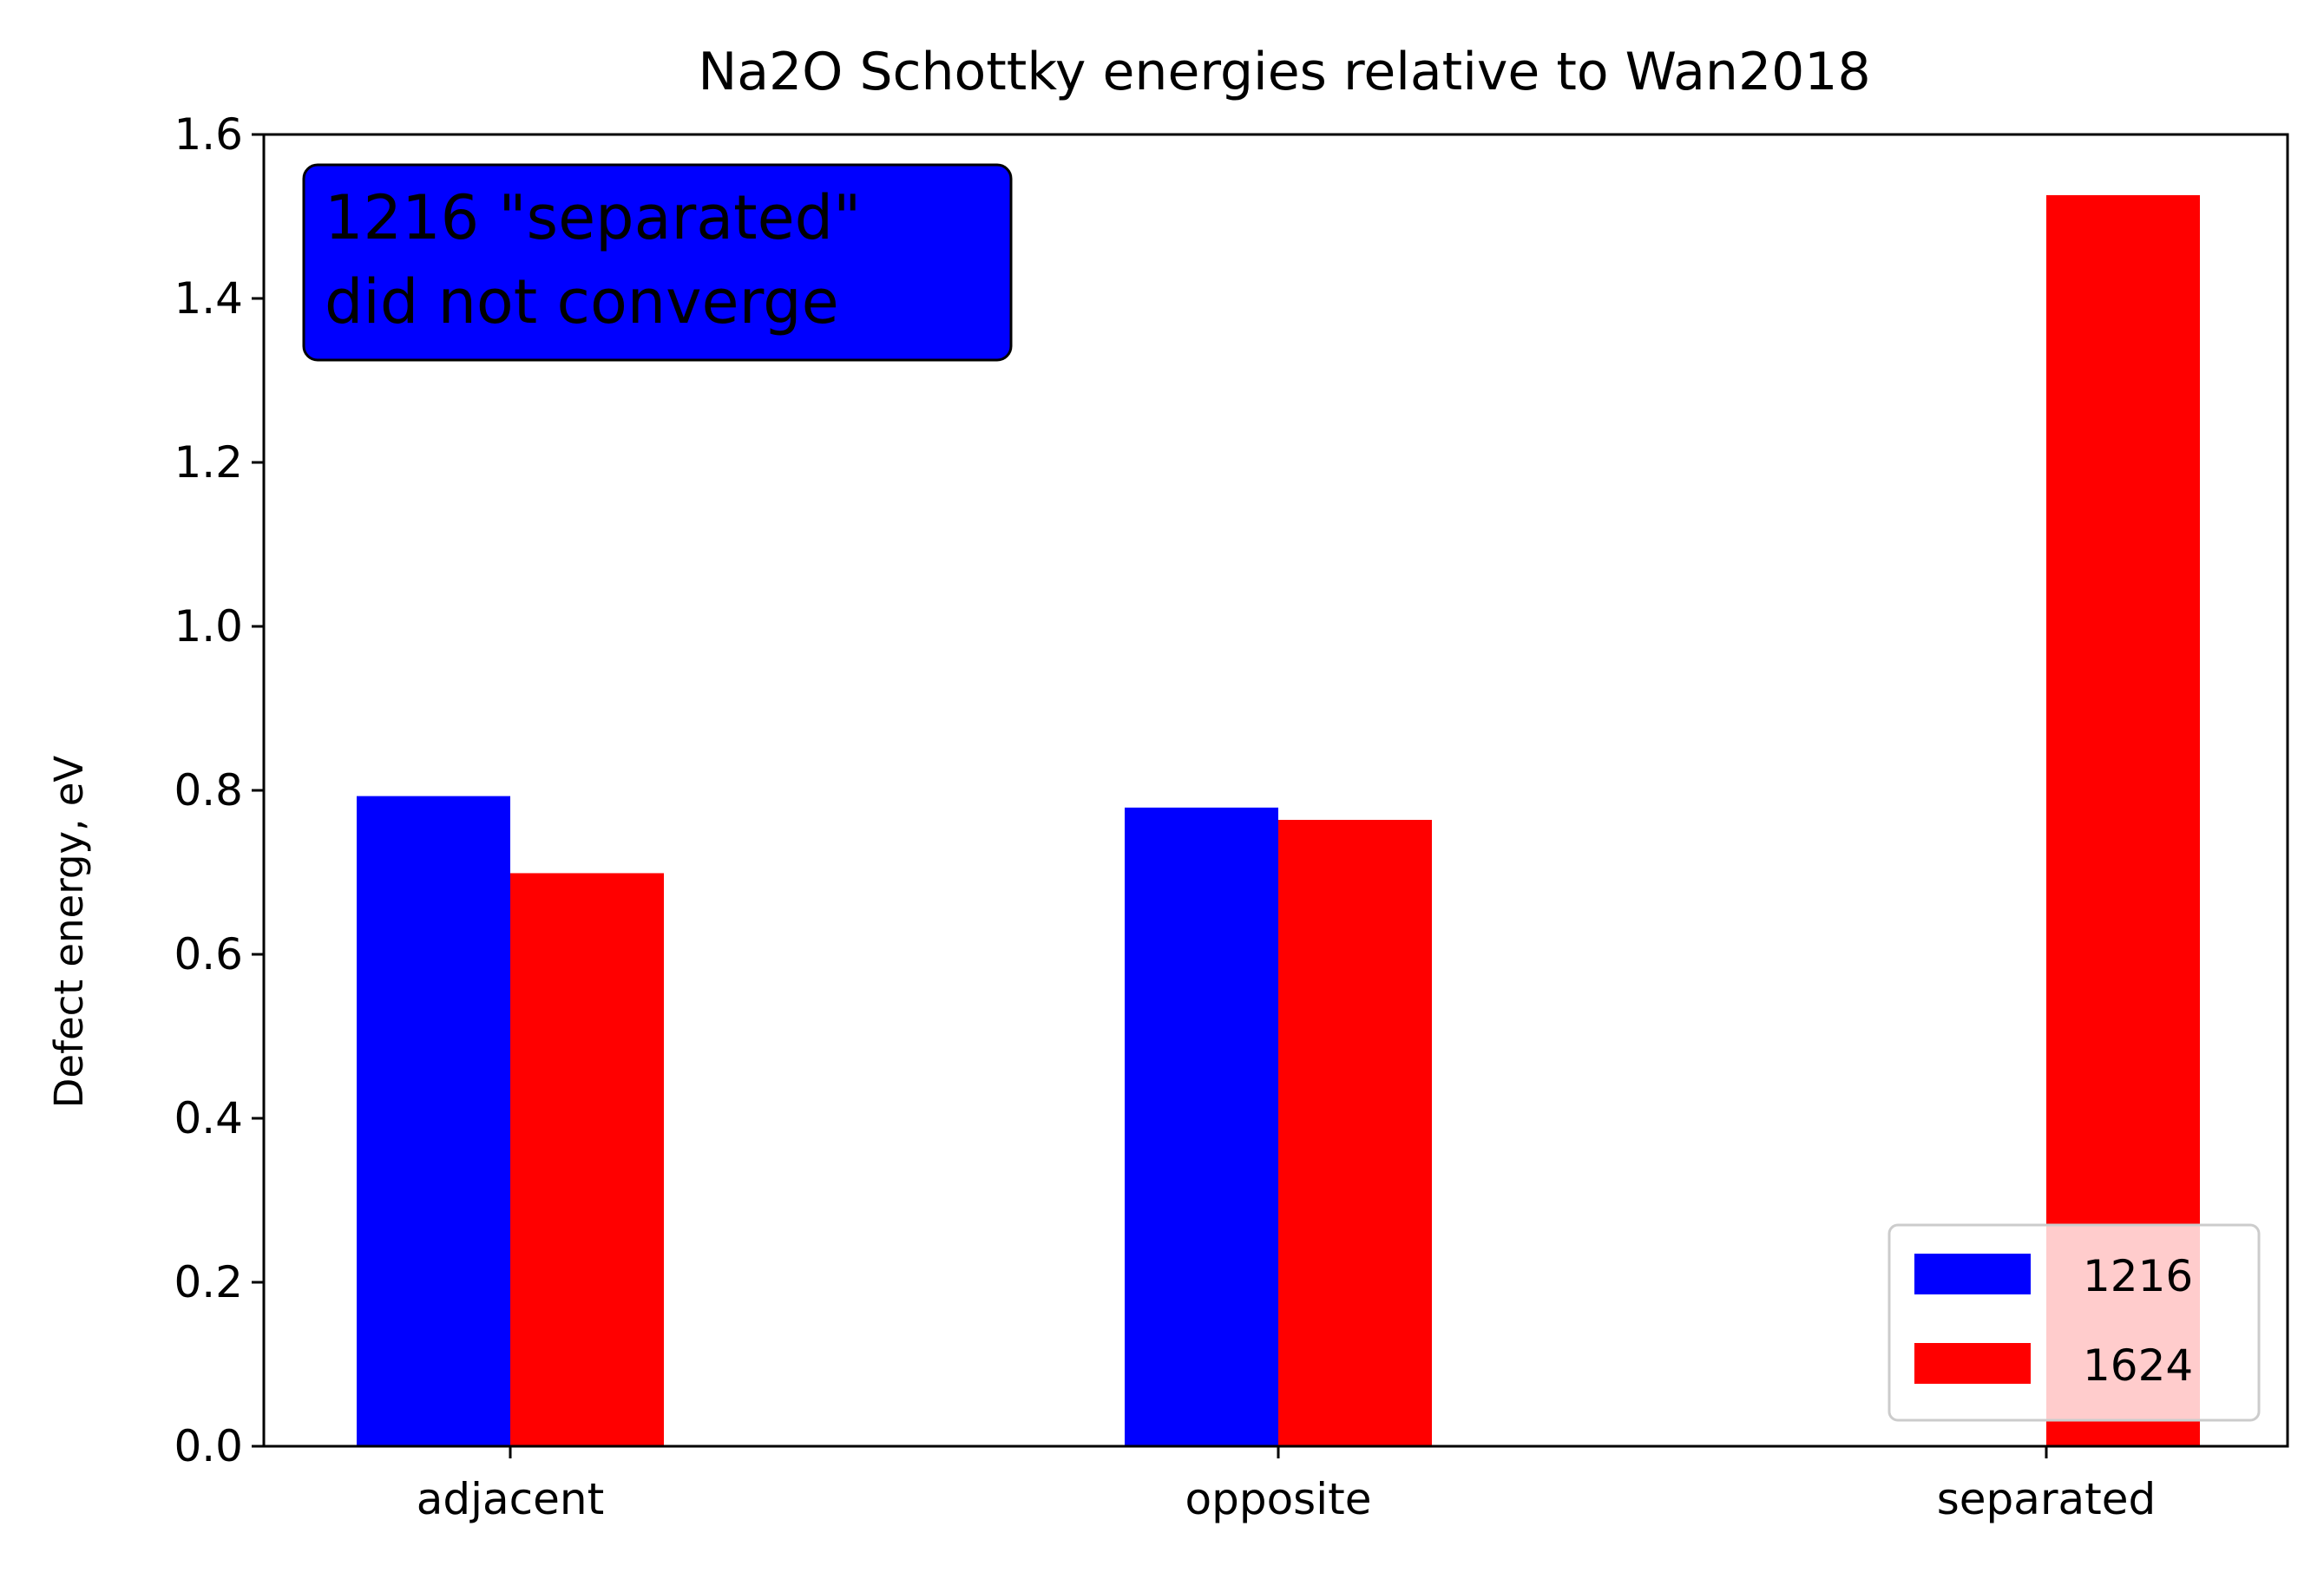 This screenshot has width=2324, height=1592. I want to click on y-tick-label: 0.2, so click(208, 1282).